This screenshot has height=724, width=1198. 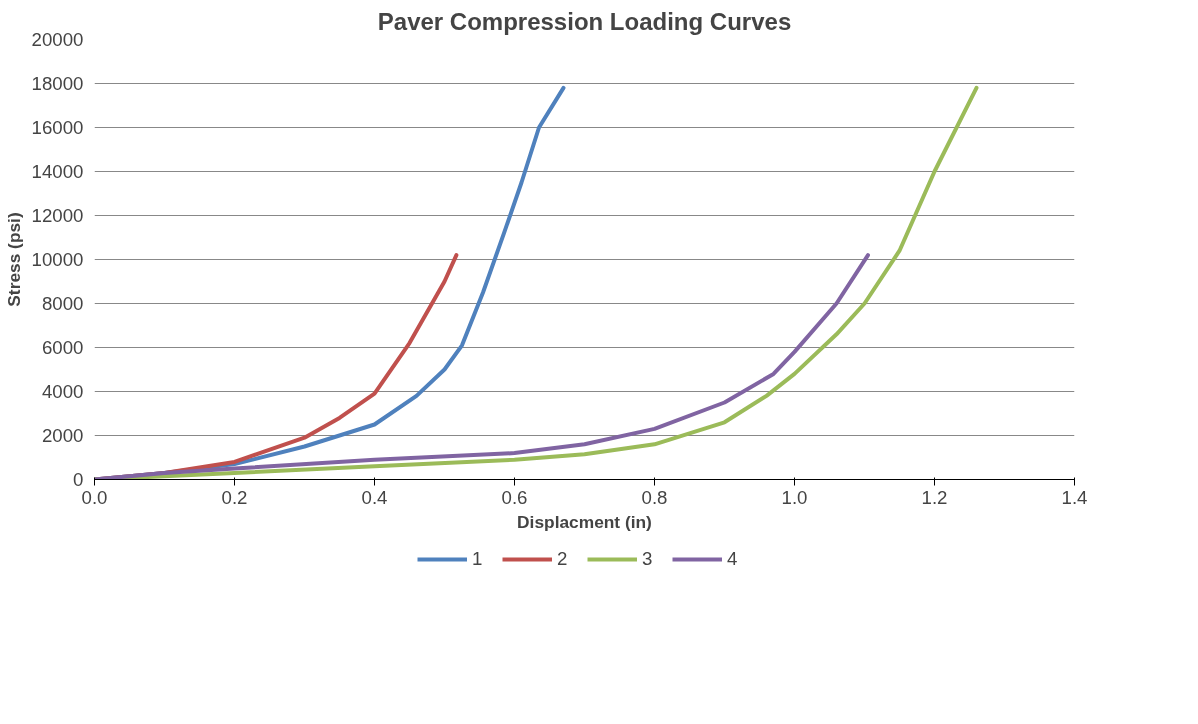 I want to click on chart-title: Paver Compression Loading Curves, so click(x=584, y=21).